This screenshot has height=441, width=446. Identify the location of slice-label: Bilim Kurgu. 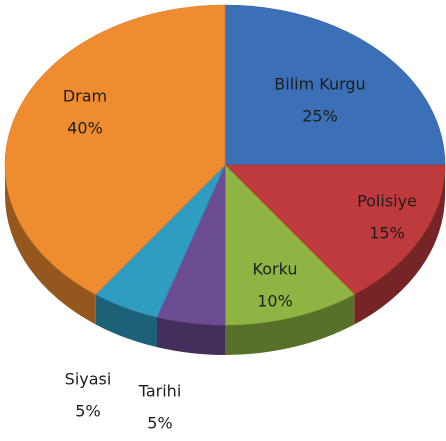
(319, 84).